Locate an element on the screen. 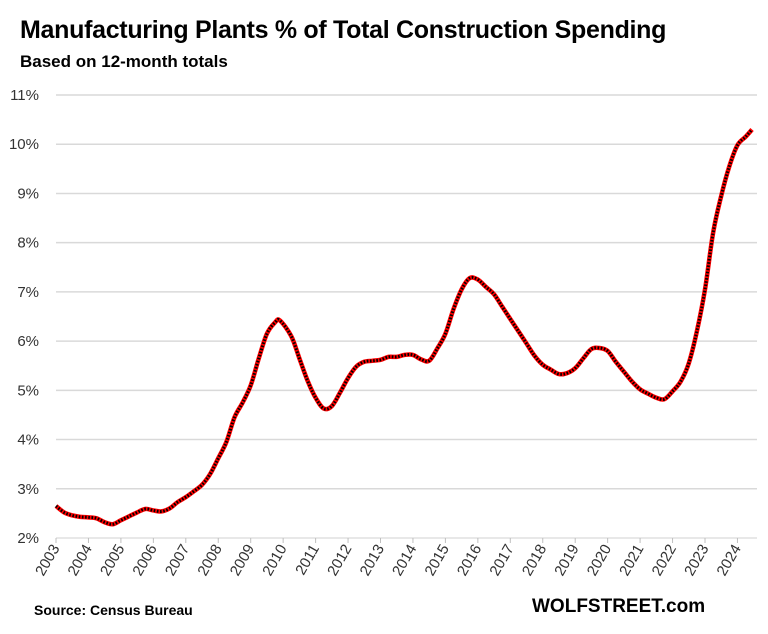  y-tick-label: 5% is located at coordinates (28, 390).